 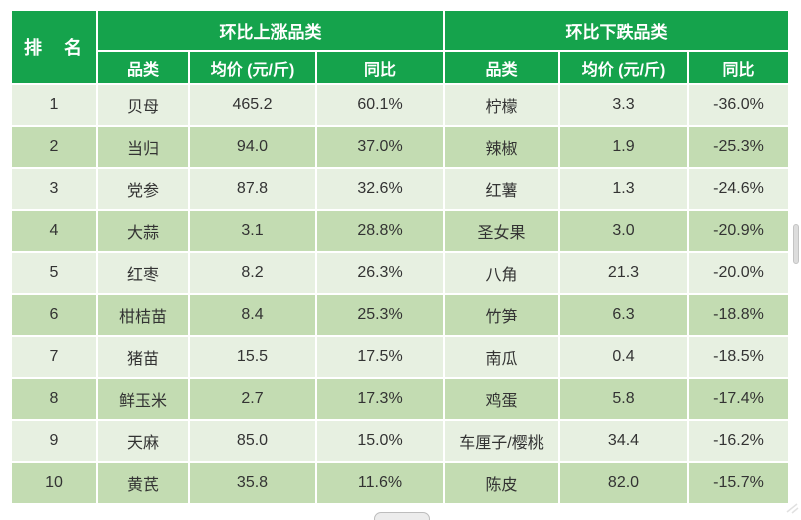 What do you see at coordinates (380, 357) in the screenshot?
I see `up-yoy-cell: 17.5%` at bounding box center [380, 357].